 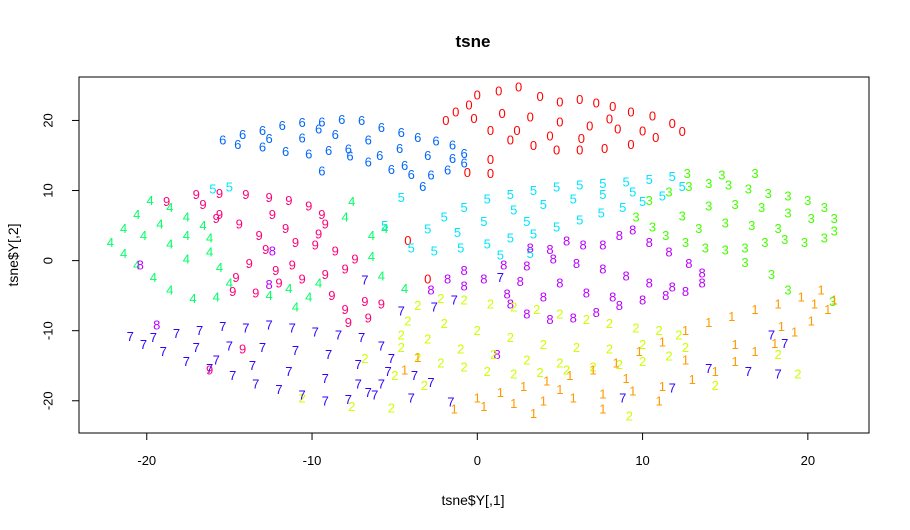 I want to click on point-digit-0-1: 0, so click(x=498, y=91).